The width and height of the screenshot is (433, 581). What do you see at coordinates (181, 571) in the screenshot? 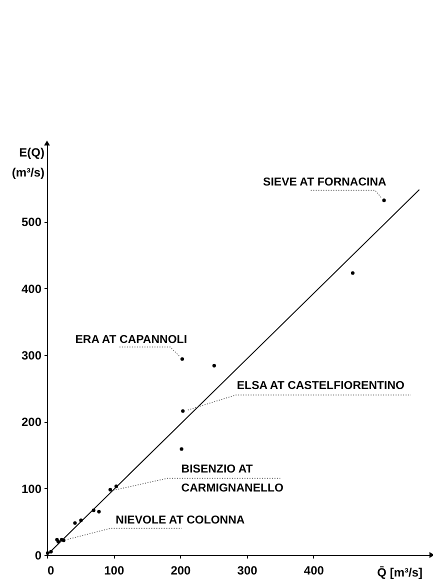
I see `x-tick-label: 200` at bounding box center [181, 571].